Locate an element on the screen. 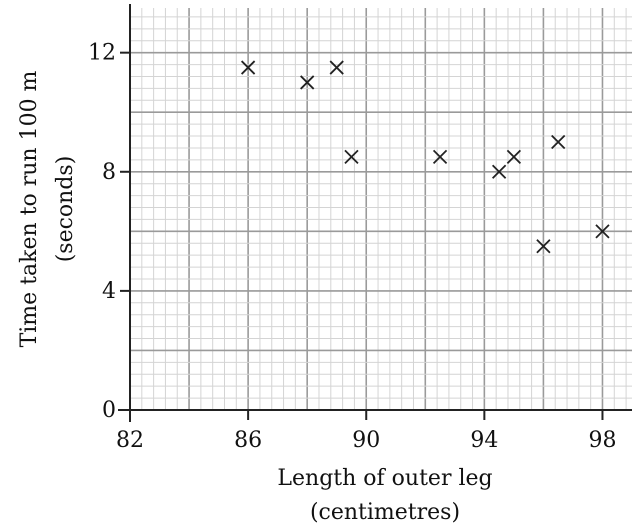  x-tick-label: 98 is located at coordinates (602, 440).